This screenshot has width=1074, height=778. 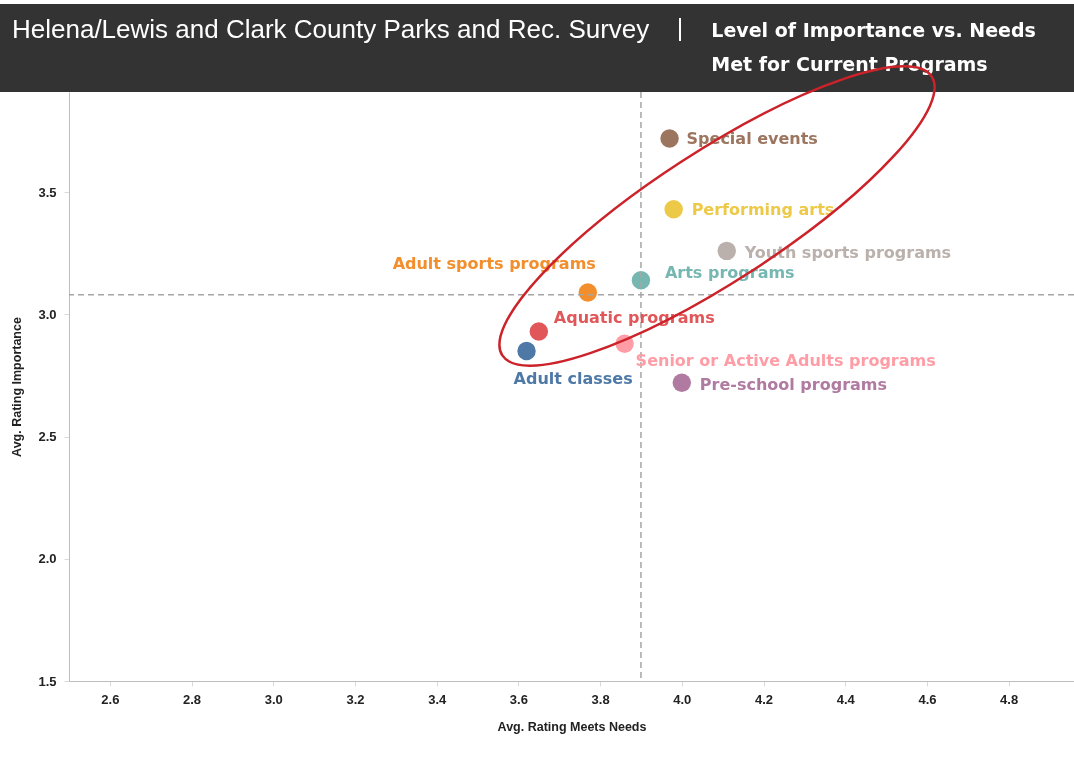 I want to click on chart-subtitle: Level of Importance vs. Needs Met for Current Programs, so click(x=874, y=47).